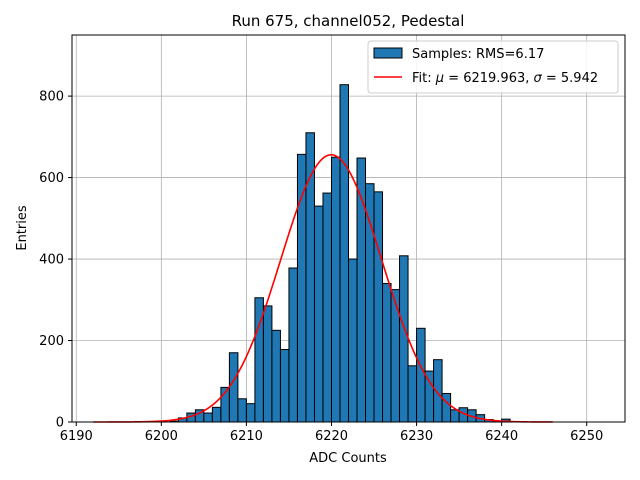 This screenshot has height=480, width=640. What do you see at coordinates (161, 436) in the screenshot?
I see `x-tick-label: 6200` at bounding box center [161, 436].